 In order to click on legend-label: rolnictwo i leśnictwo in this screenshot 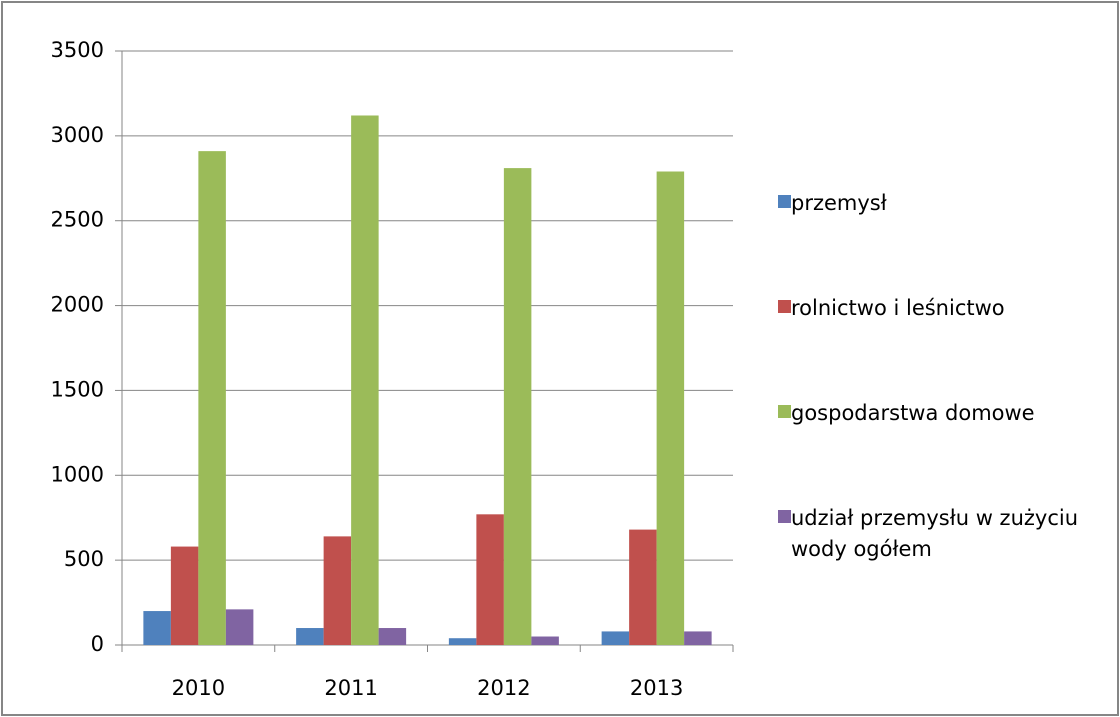, I will do `click(898, 308)`.